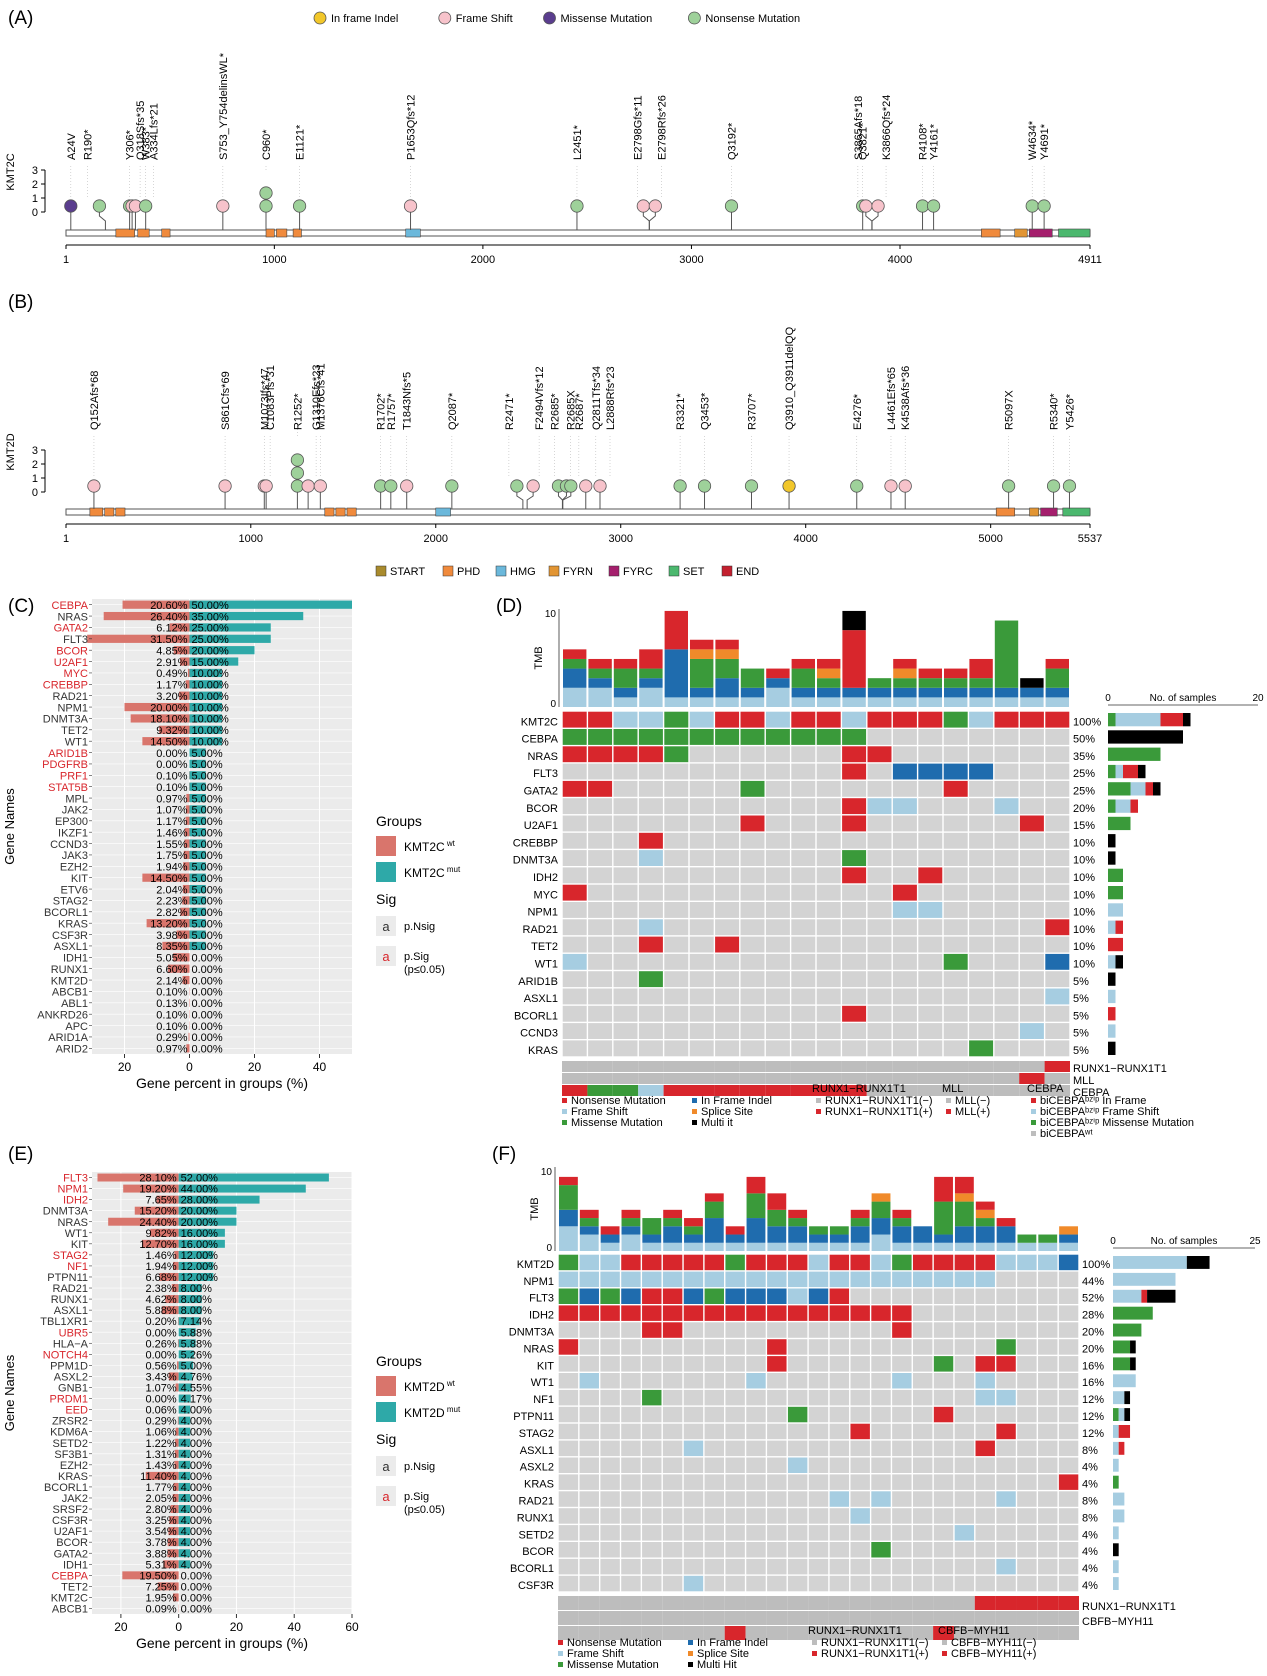 The image size is (1267, 1676). What do you see at coordinates (732, 1643) in the screenshot?
I see `legend-label: In Frame Indel` at bounding box center [732, 1643].